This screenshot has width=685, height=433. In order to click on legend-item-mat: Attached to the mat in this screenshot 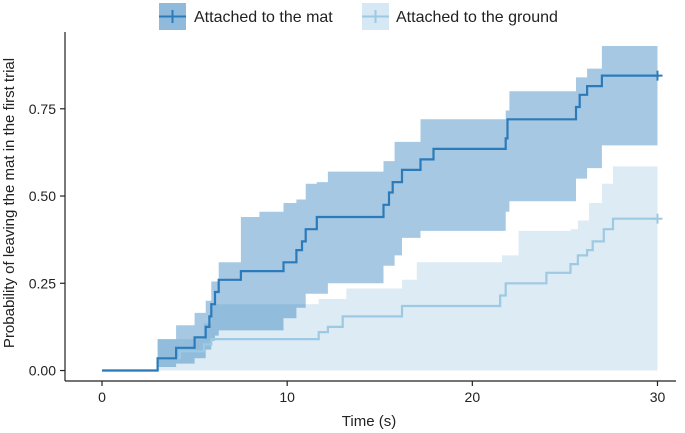, I will do `click(246, 16)`.